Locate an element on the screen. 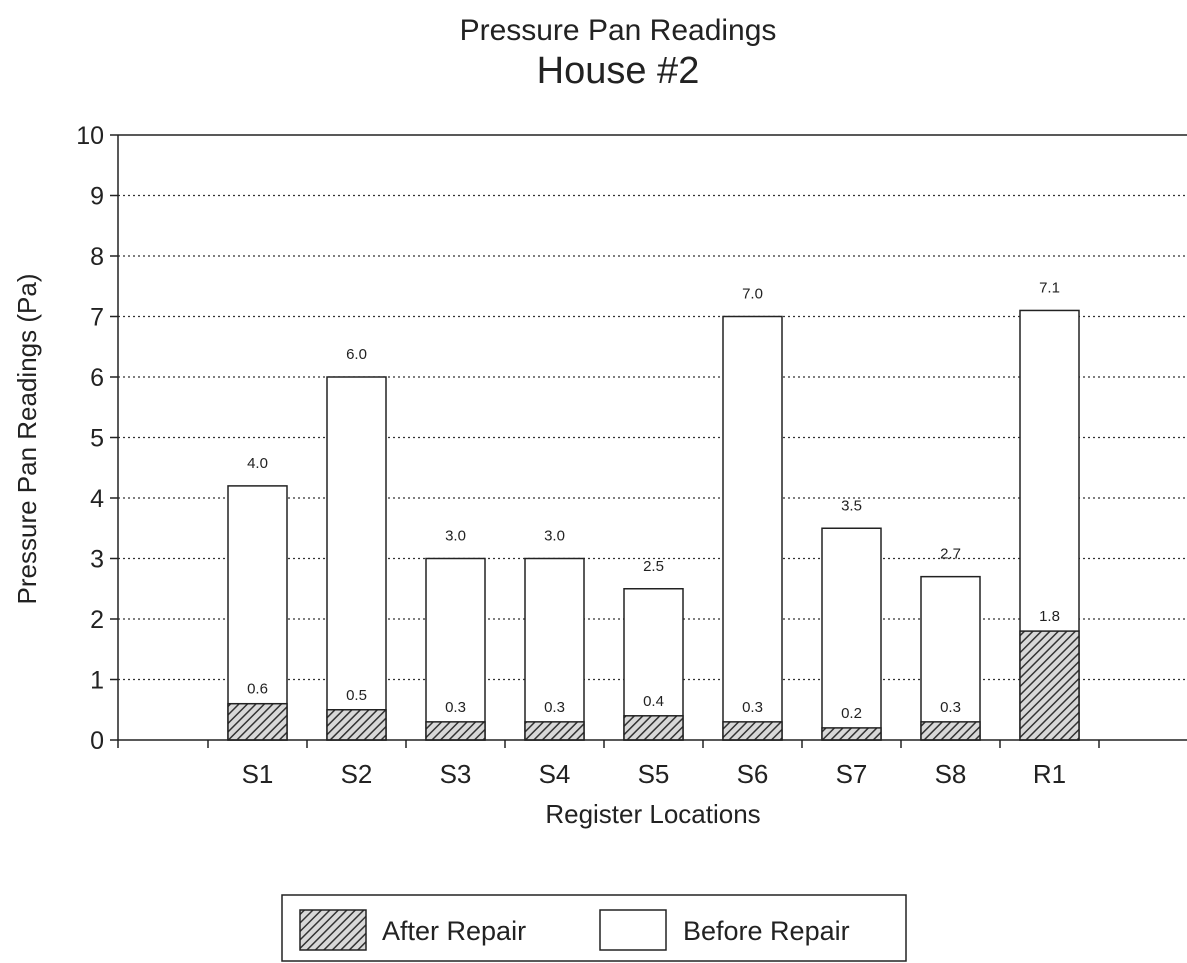 The height and width of the screenshot is (963, 1187). value-label-after-repair: 0.2 is located at coordinates (851, 713).